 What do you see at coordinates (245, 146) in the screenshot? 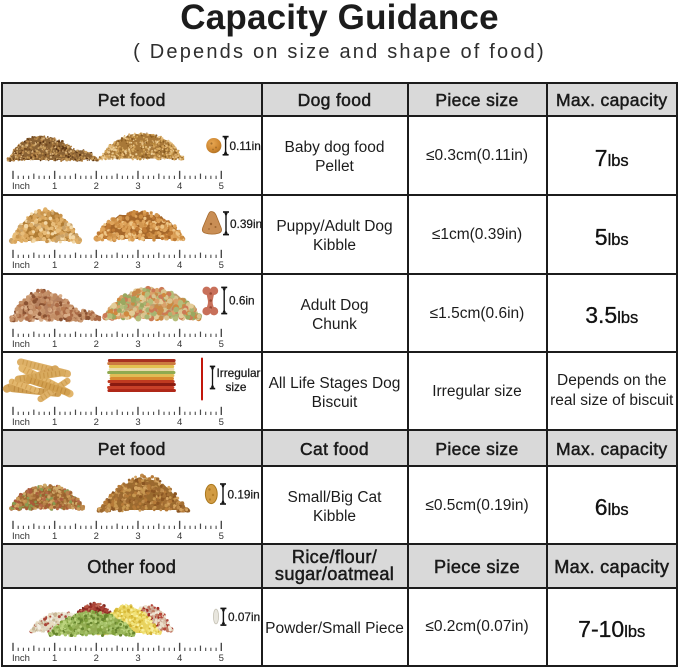
I see `svg-text: 0.11in` at bounding box center [245, 146].